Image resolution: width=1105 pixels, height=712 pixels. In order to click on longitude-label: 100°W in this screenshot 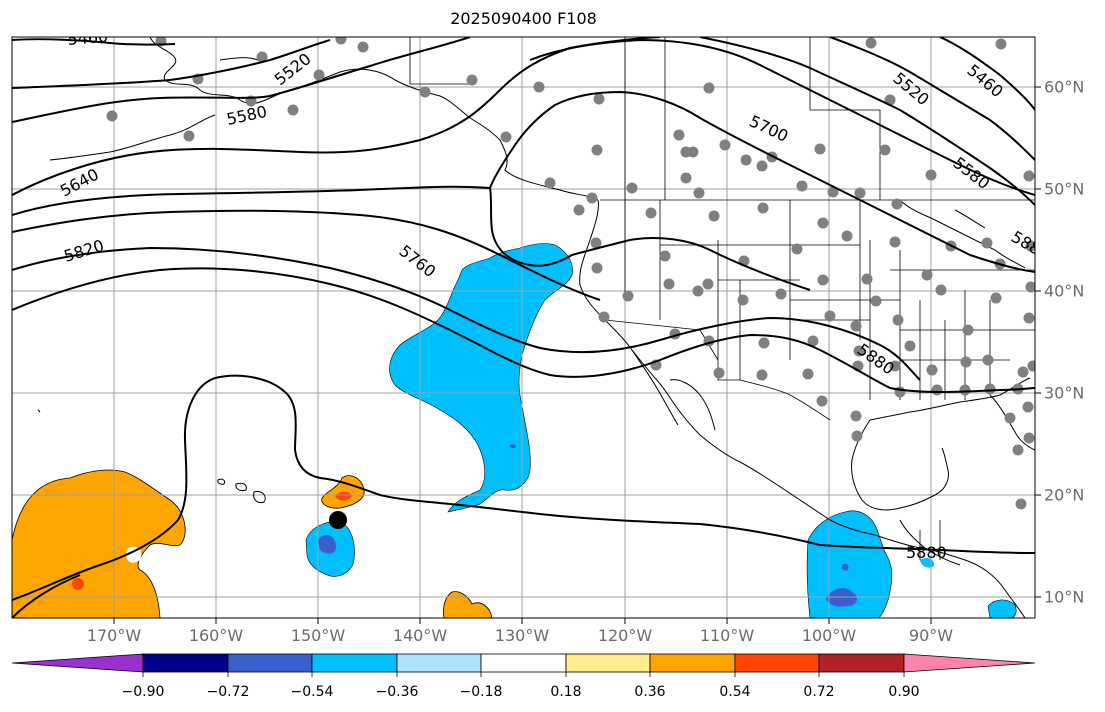, I will do `click(829, 635)`.